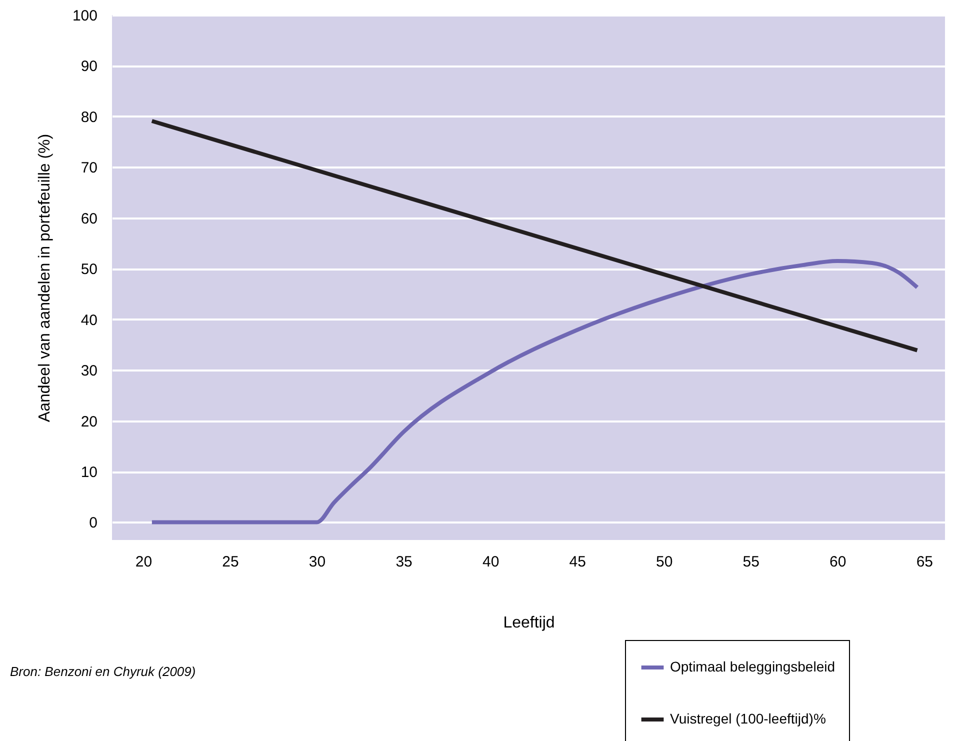 This screenshot has height=741, width=954. I want to click on y-tick-label: 90, so click(89, 67).